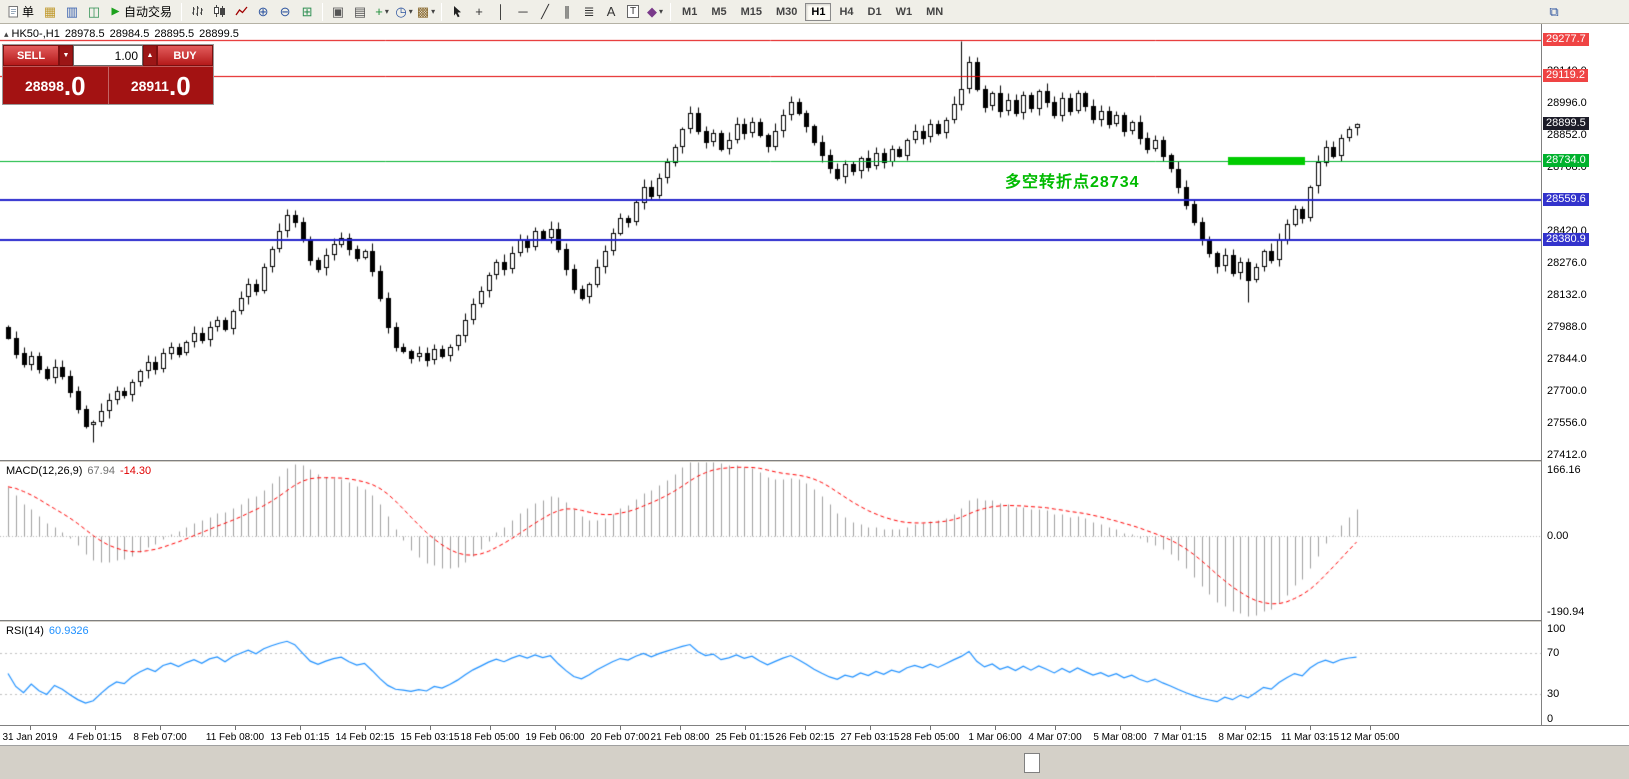 The width and height of the screenshot is (1629, 779). What do you see at coordinates (185, 55) in the screenshot?
I see `buy-button: BUY` at bounding box center [185, 55].